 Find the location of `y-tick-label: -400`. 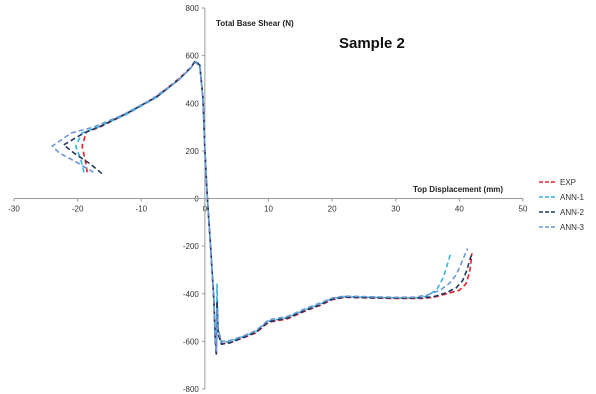

y-tick-label: -400 is located at coordinates (191, 294).